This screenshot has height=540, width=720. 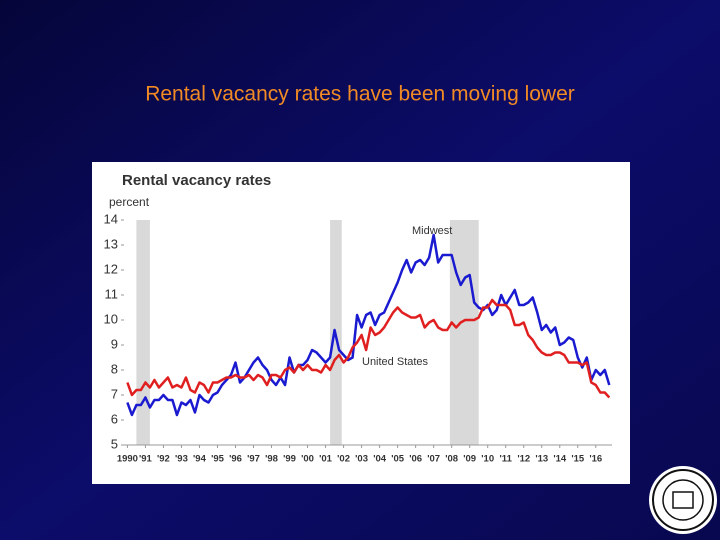 What do you see at coordinates (129, 202) in the screenshot?
I see `y-axis-label: percent` at bounding box center [129, 202].